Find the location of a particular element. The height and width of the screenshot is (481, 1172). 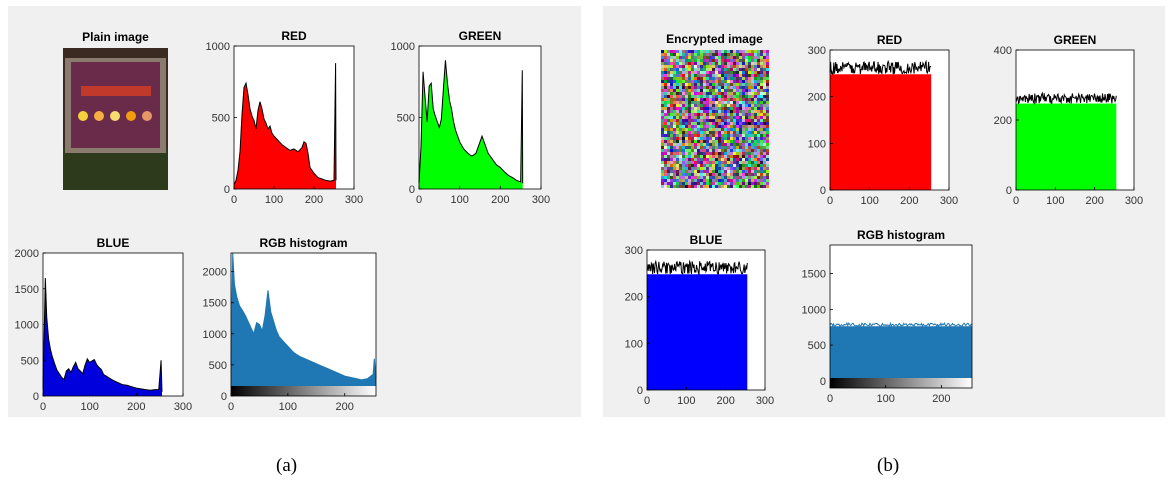

histogram-green: GREEN 0 100 200 300 0 500 1000 is located at coordinates (471, 117).